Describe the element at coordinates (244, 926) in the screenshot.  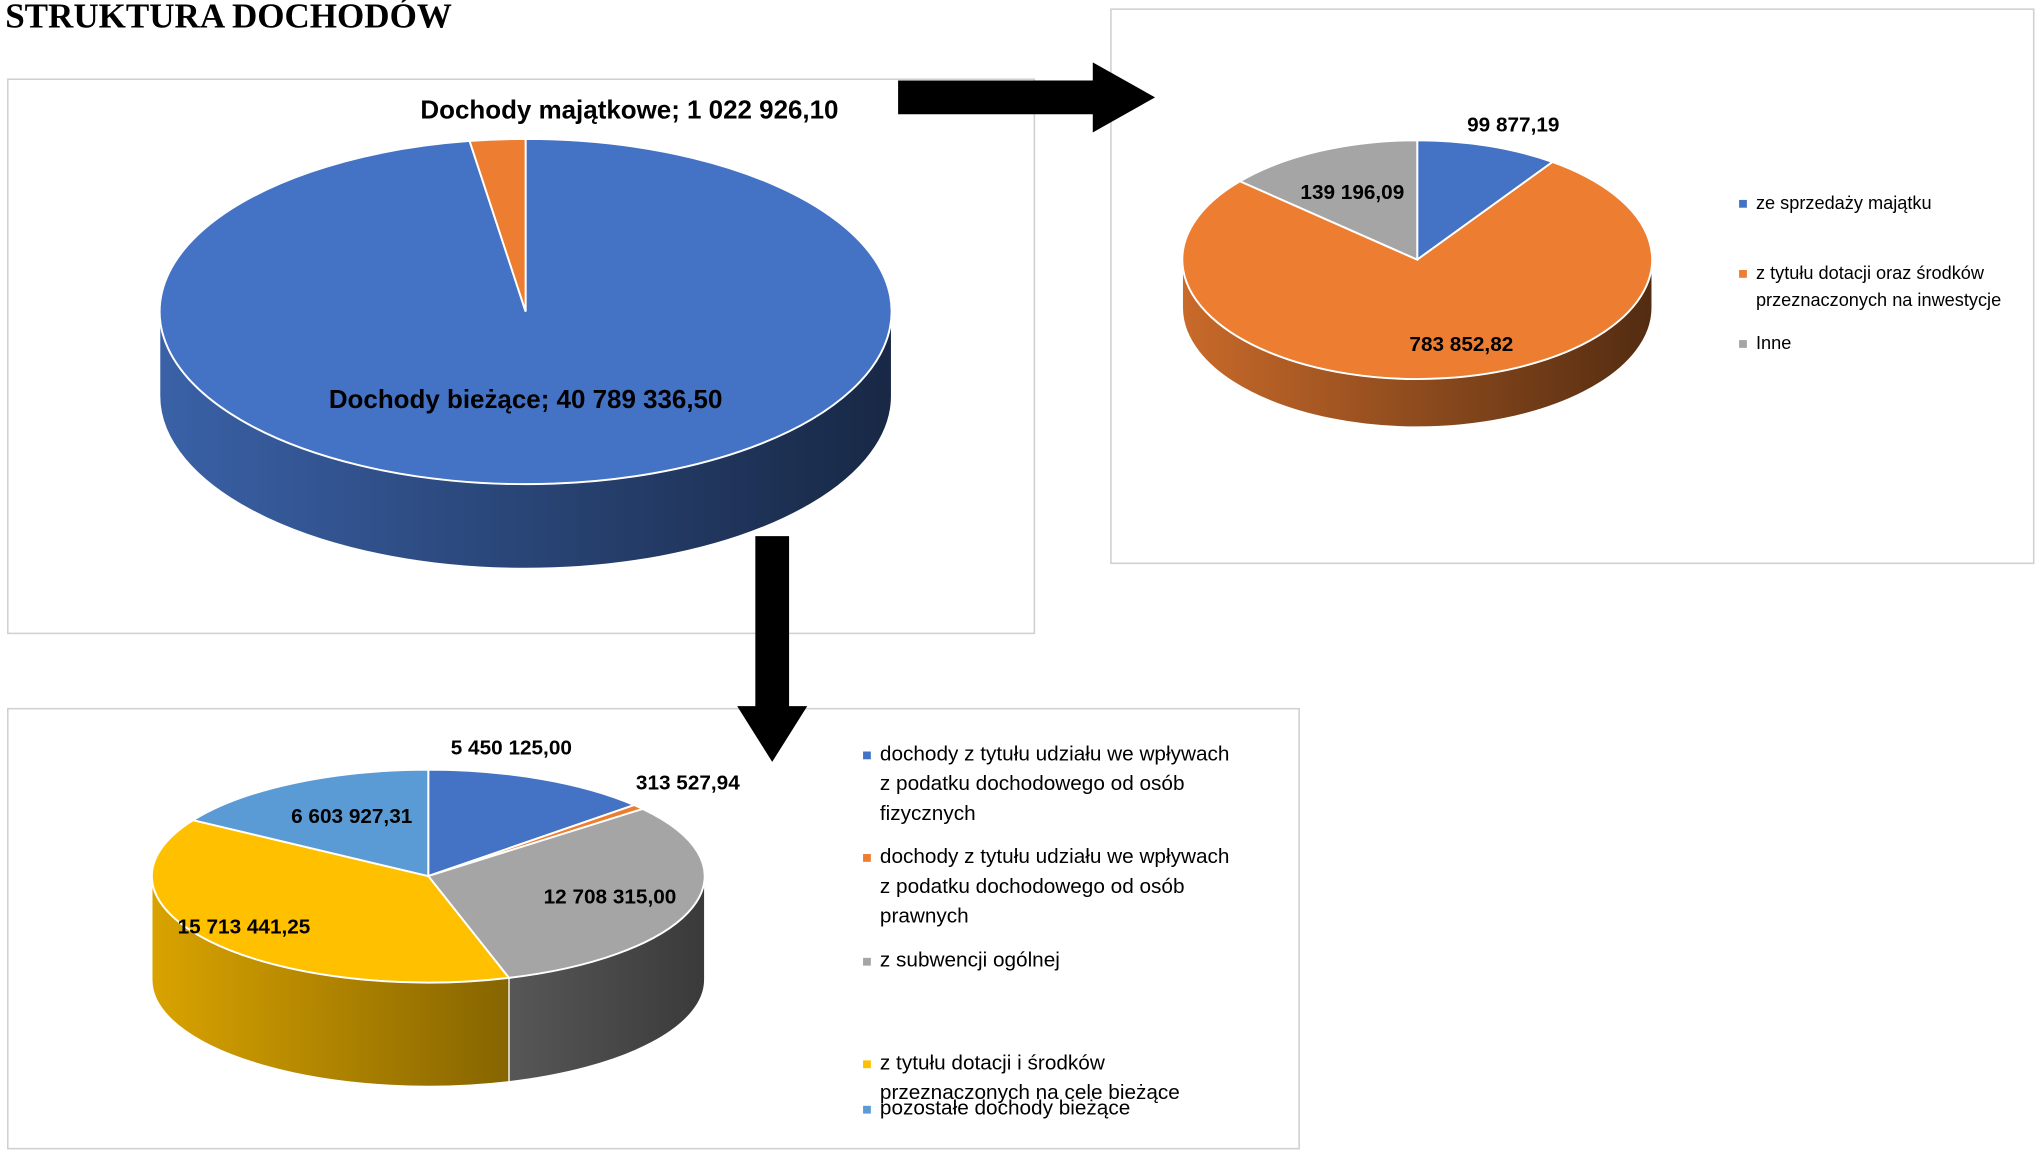
I see `data-label: 15 713 441,25` at that location.